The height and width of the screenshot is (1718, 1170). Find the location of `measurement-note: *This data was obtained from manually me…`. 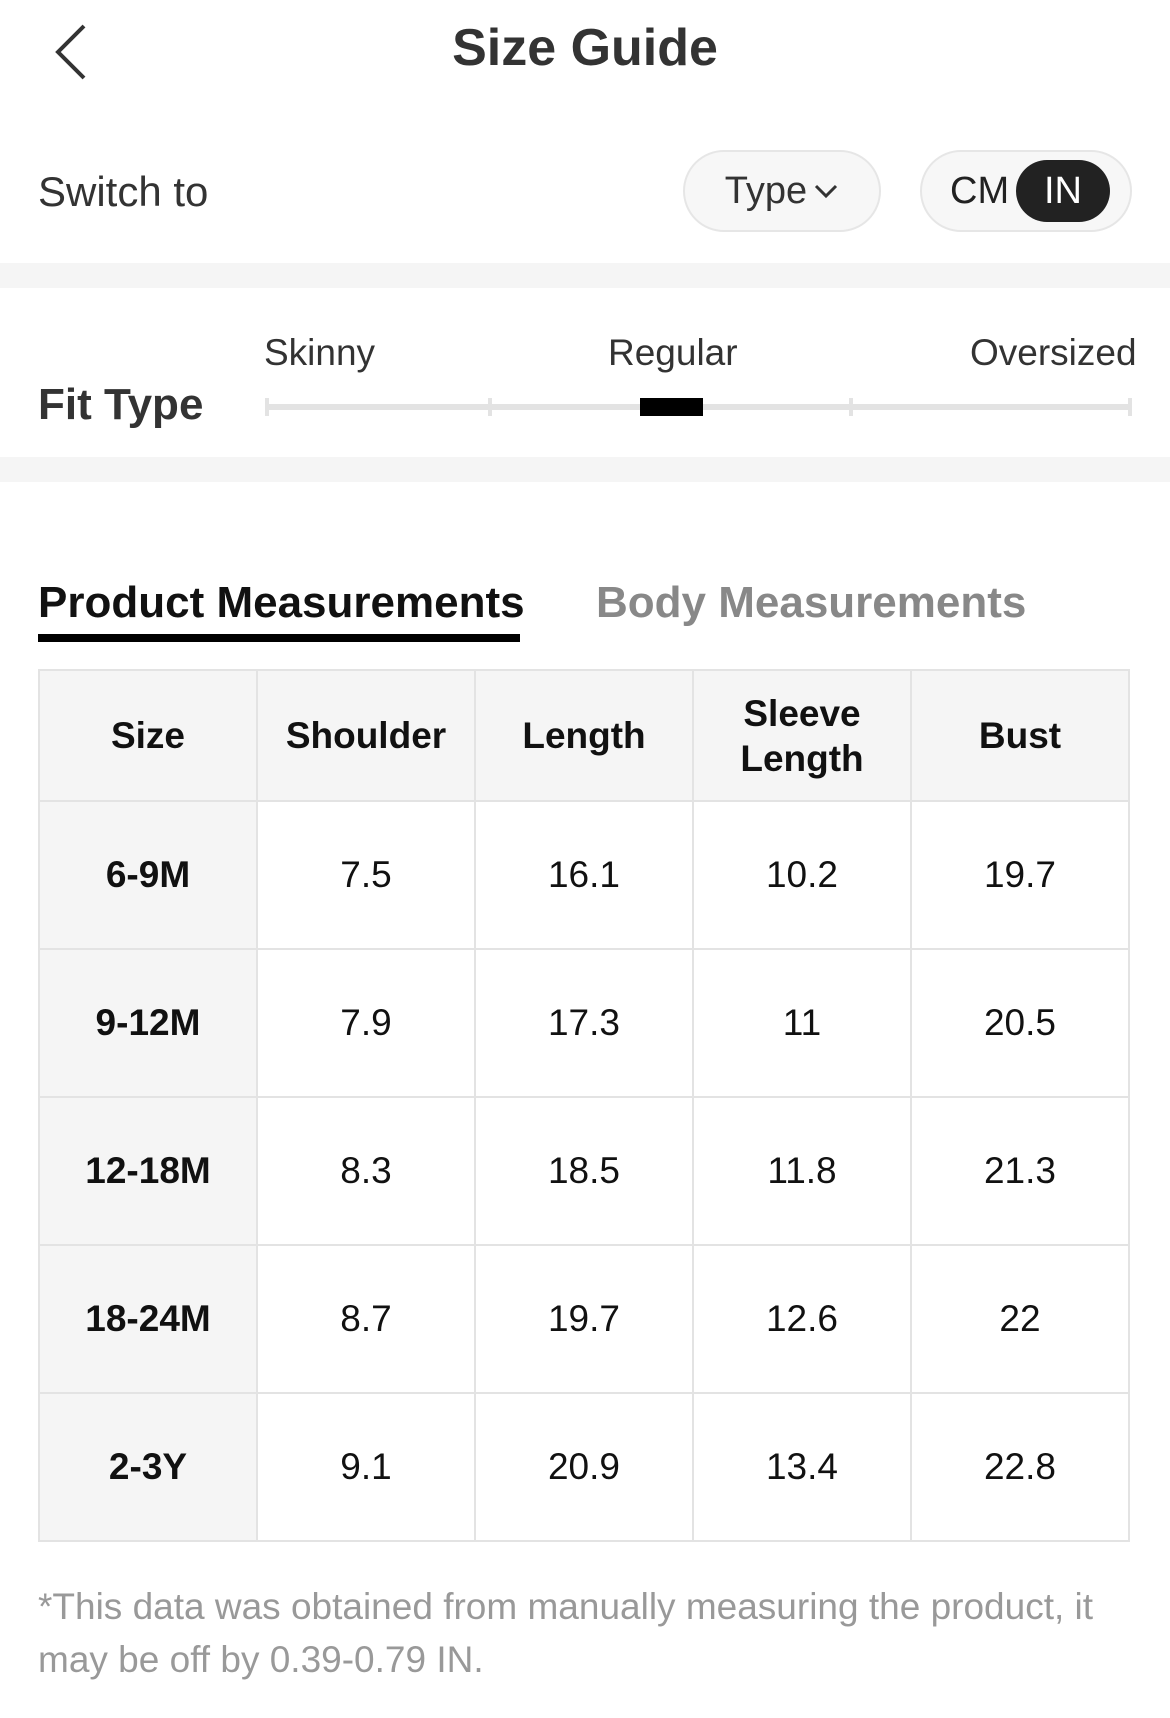

measurement-note: *This data was obtained from manually me… is located at coordinates (566, 1633).